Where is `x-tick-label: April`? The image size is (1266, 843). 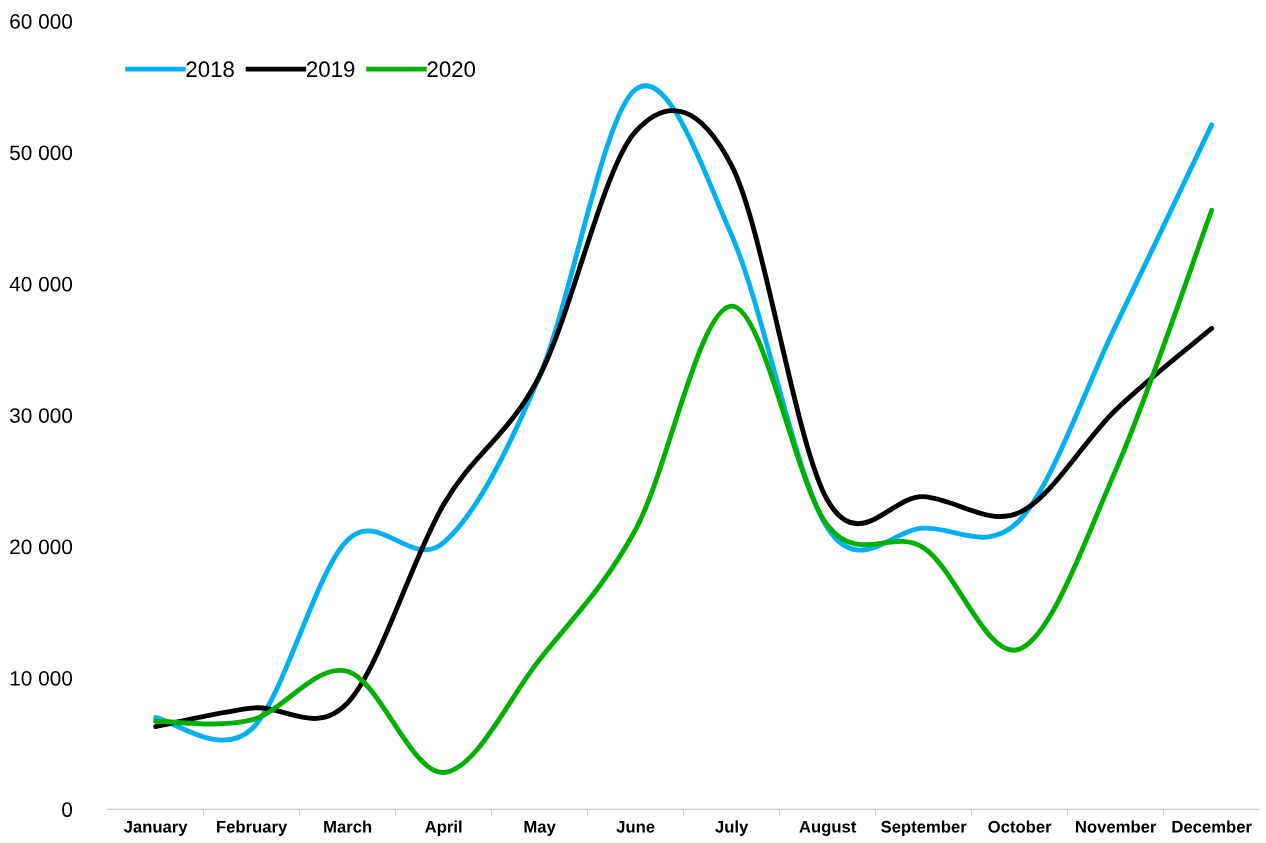
x-tick-label: April is located at coordinates (443, 828).